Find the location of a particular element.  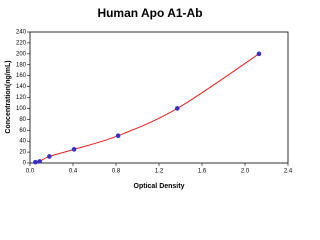

y-tick-label: 80 is located at coordinates (22, 120).